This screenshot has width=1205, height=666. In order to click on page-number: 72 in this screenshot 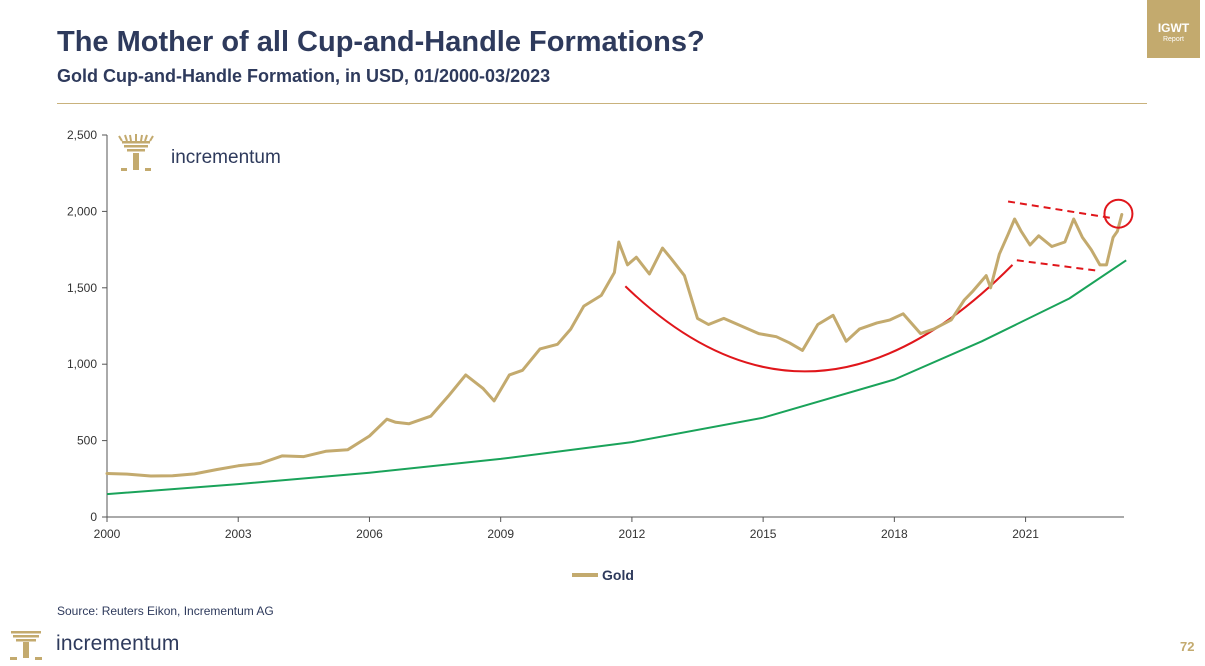, I will do `click(1187, 646)`.